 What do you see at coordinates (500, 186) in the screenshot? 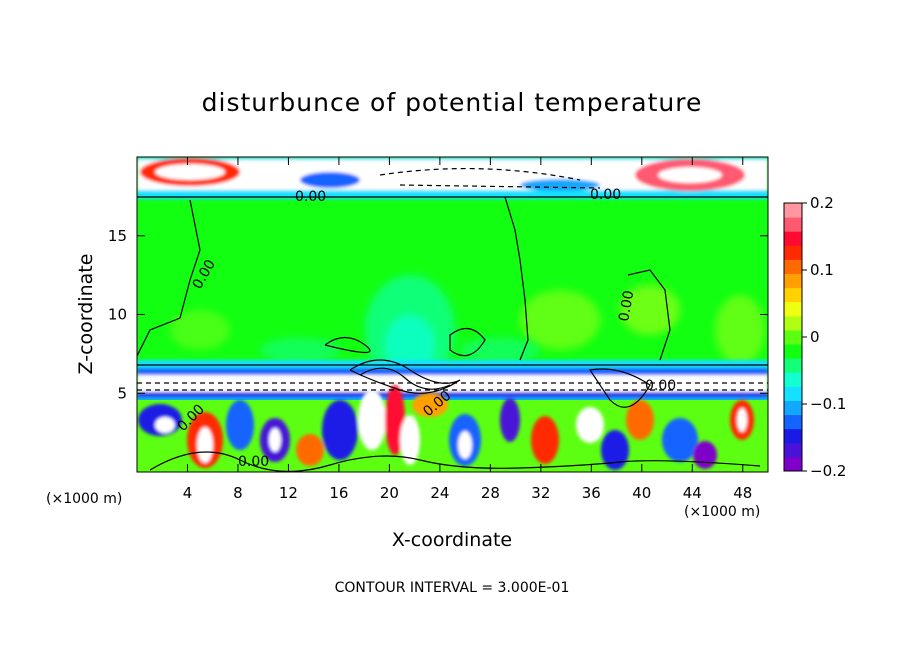
I see `dashed-contour` at bounding box center [500, 186].